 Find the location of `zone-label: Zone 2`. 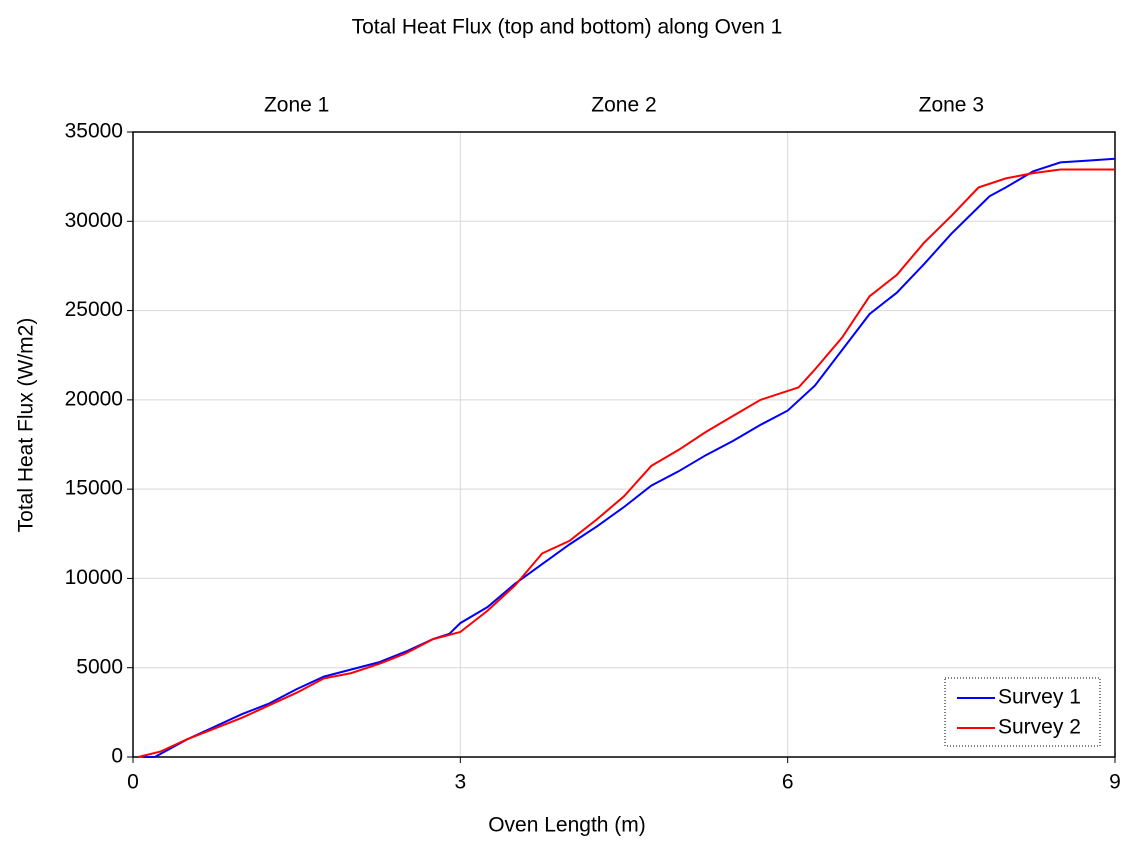

zone-label: Zone 2 is located at coordinates (623, 105).